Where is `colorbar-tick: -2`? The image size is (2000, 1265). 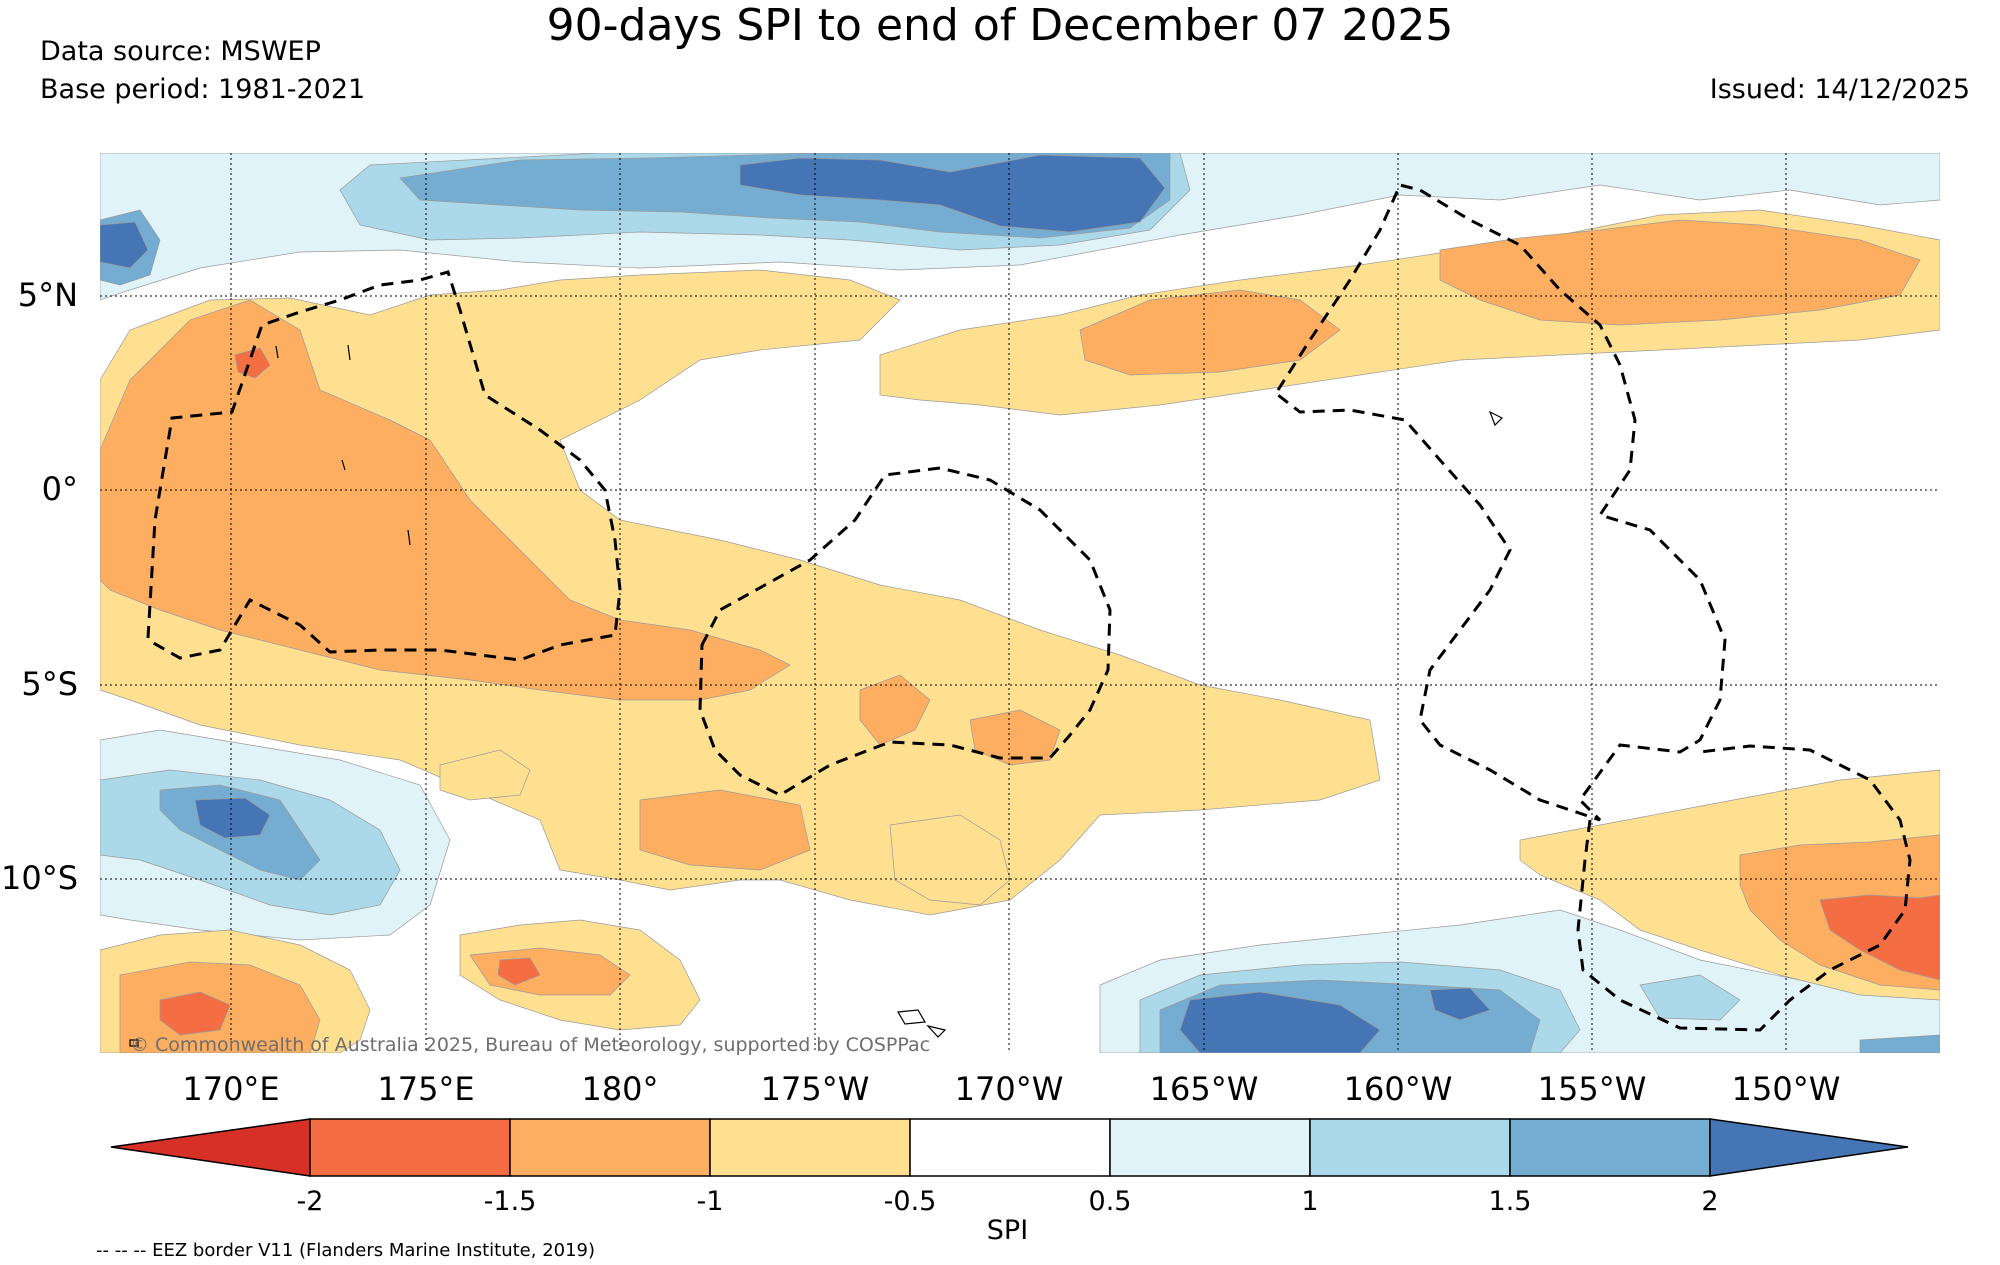
colorbar-tick: -2 is located at coordinates (310, 1201).